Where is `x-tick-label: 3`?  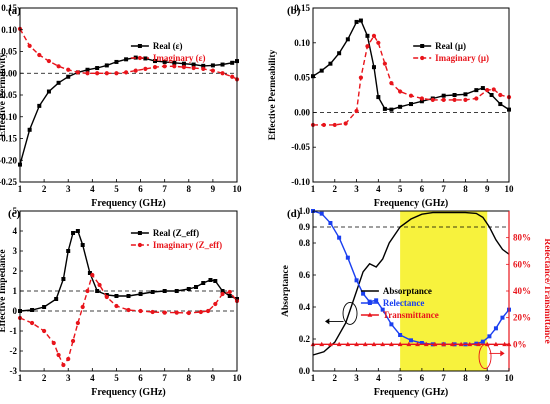 x-tick-label: 3 is located at coordinates (68, 378).